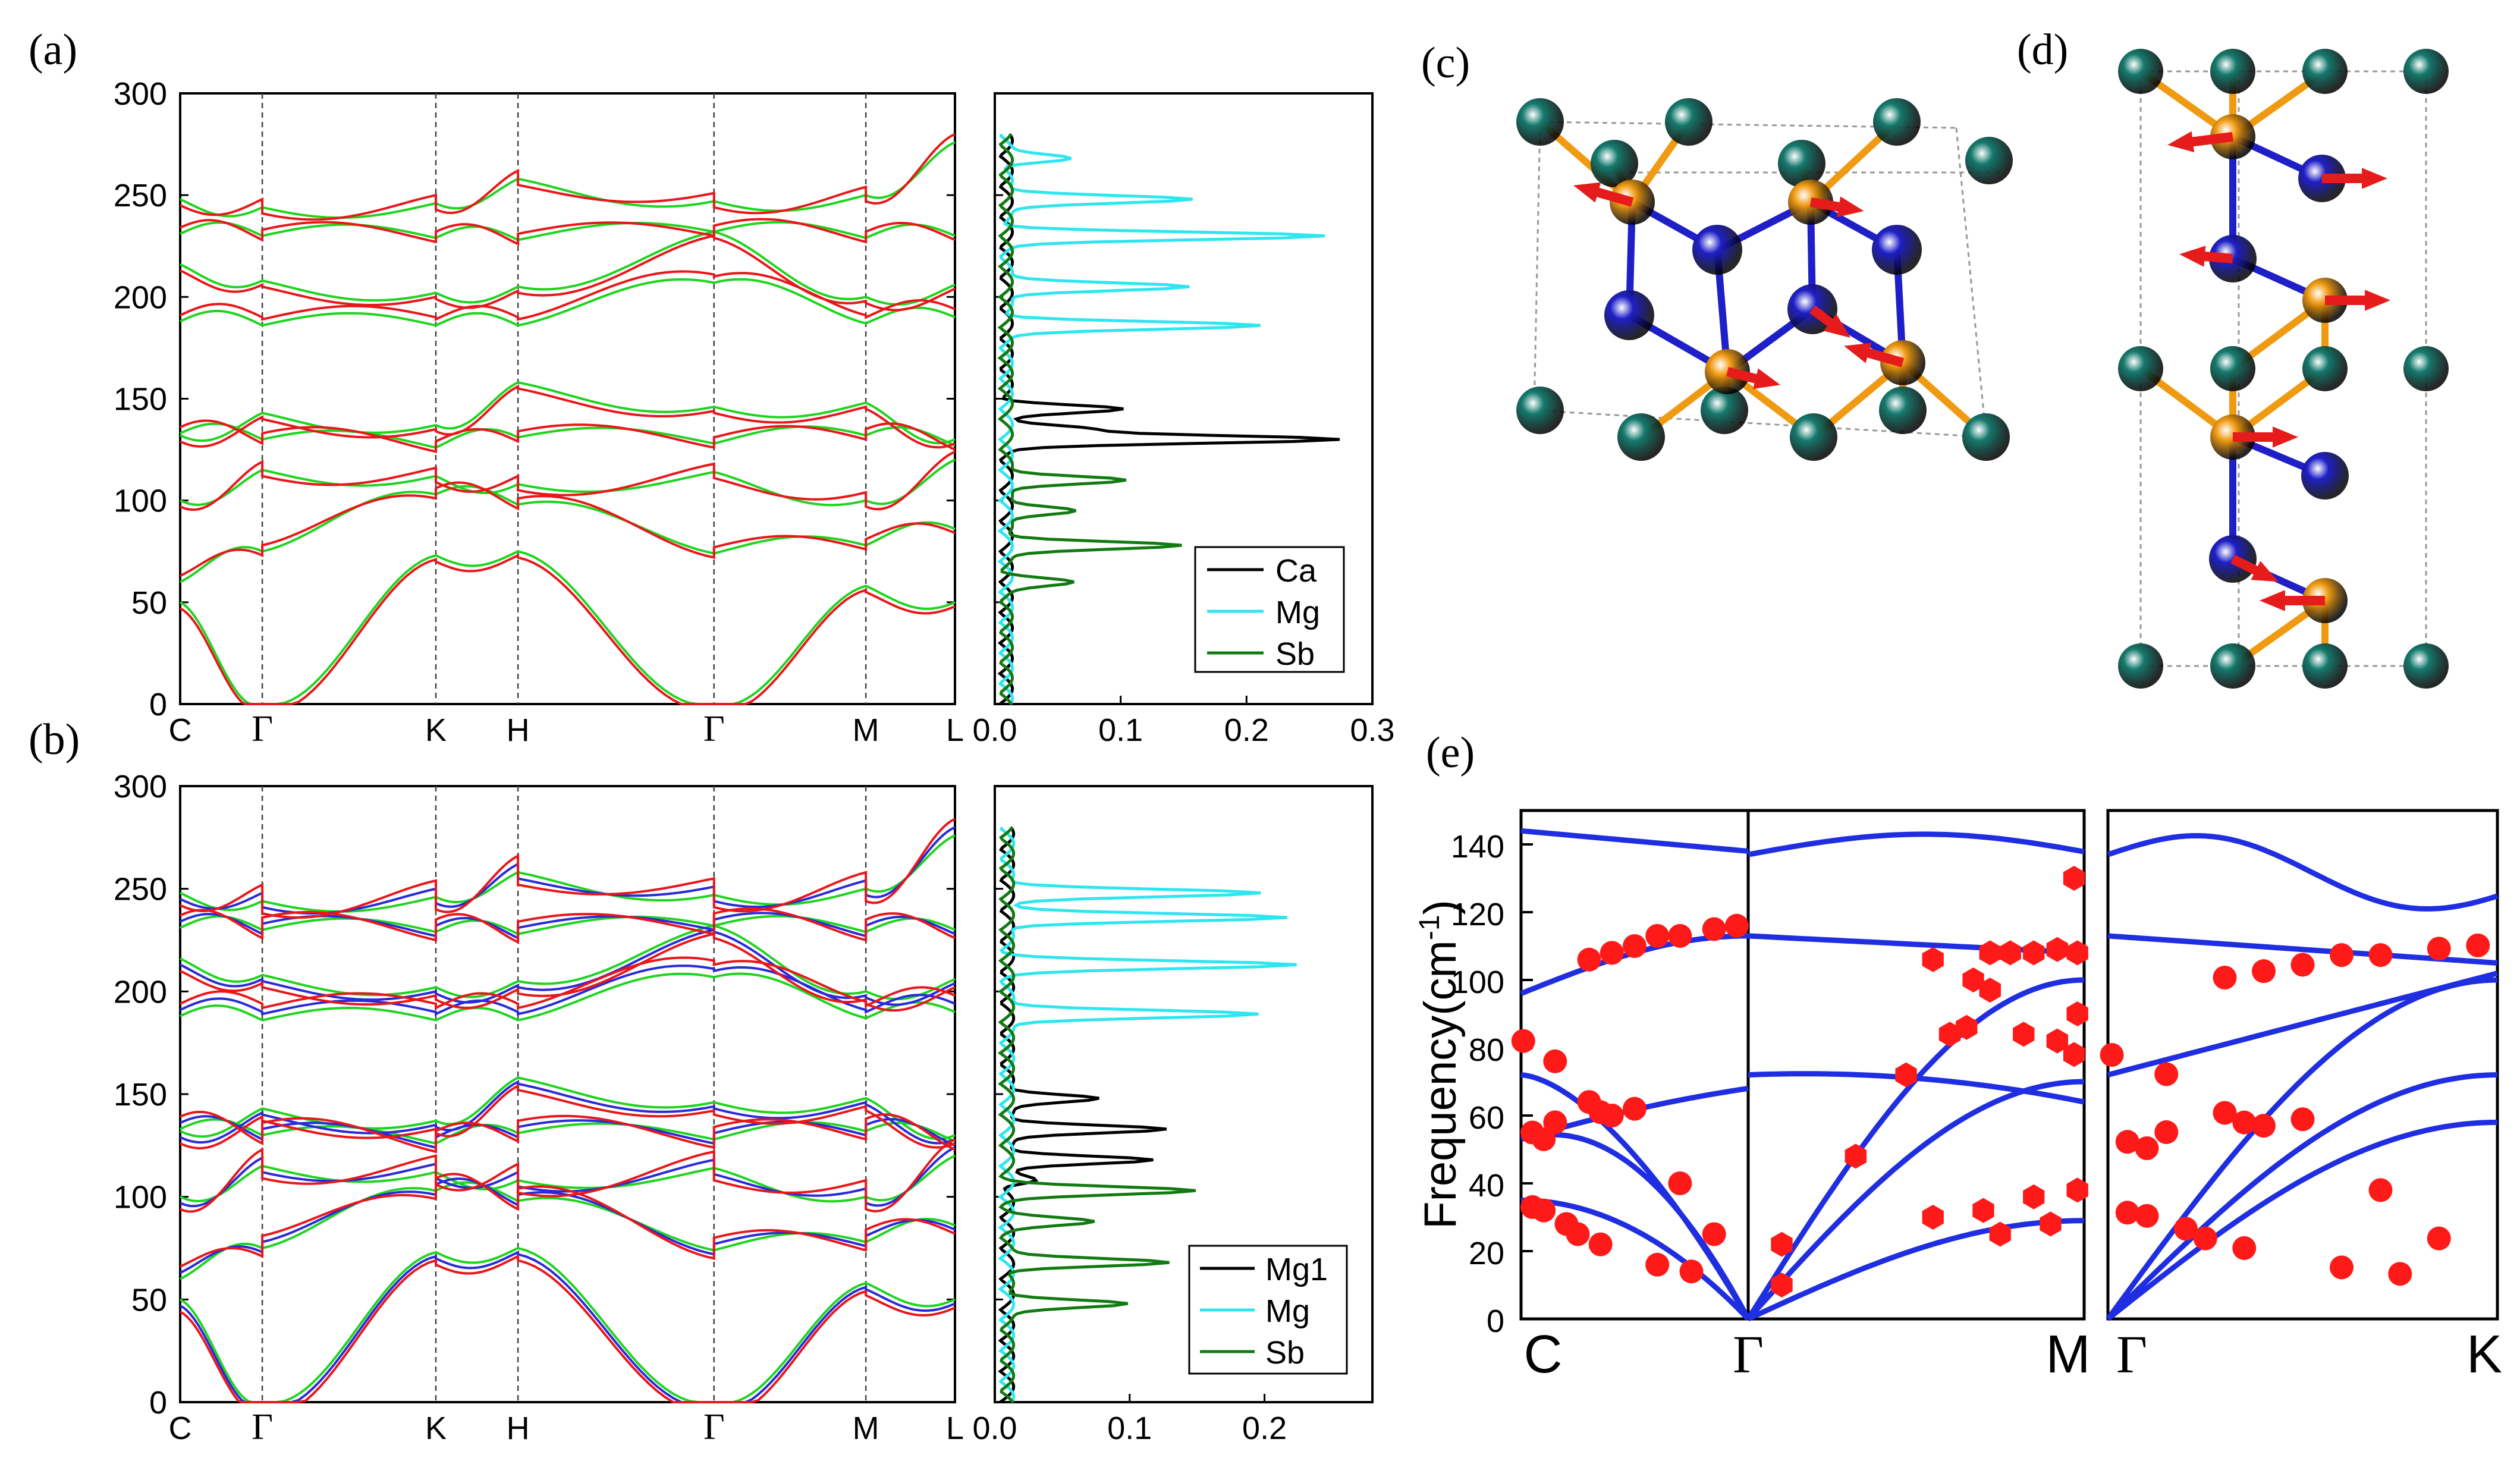 Image resolution: width=2520 pixels, height=1464 pixels. Describe the element at coordinates (1486, 1253) in the screenshot. I see `panel-e-ytick-label: 20` at that location.